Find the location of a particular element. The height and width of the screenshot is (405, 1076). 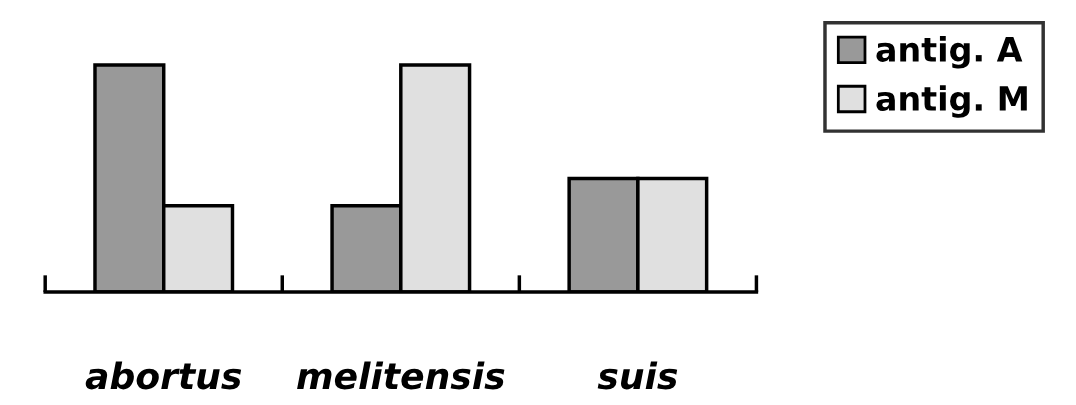

x-tick-label: melitensis is located at coordinates (401, 375).